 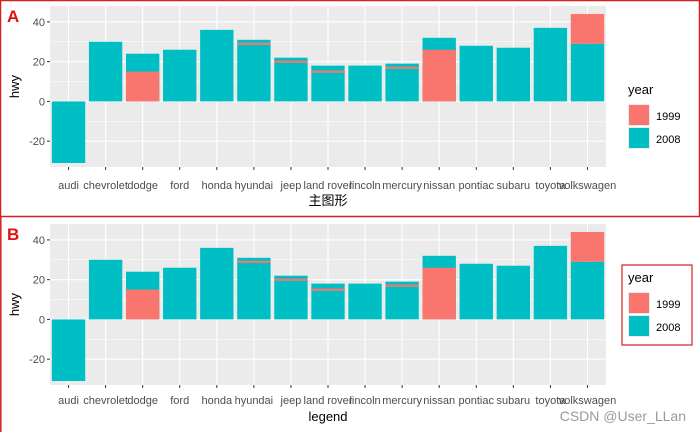 I want to click on panel-label: A, so click(x=13, y=16).